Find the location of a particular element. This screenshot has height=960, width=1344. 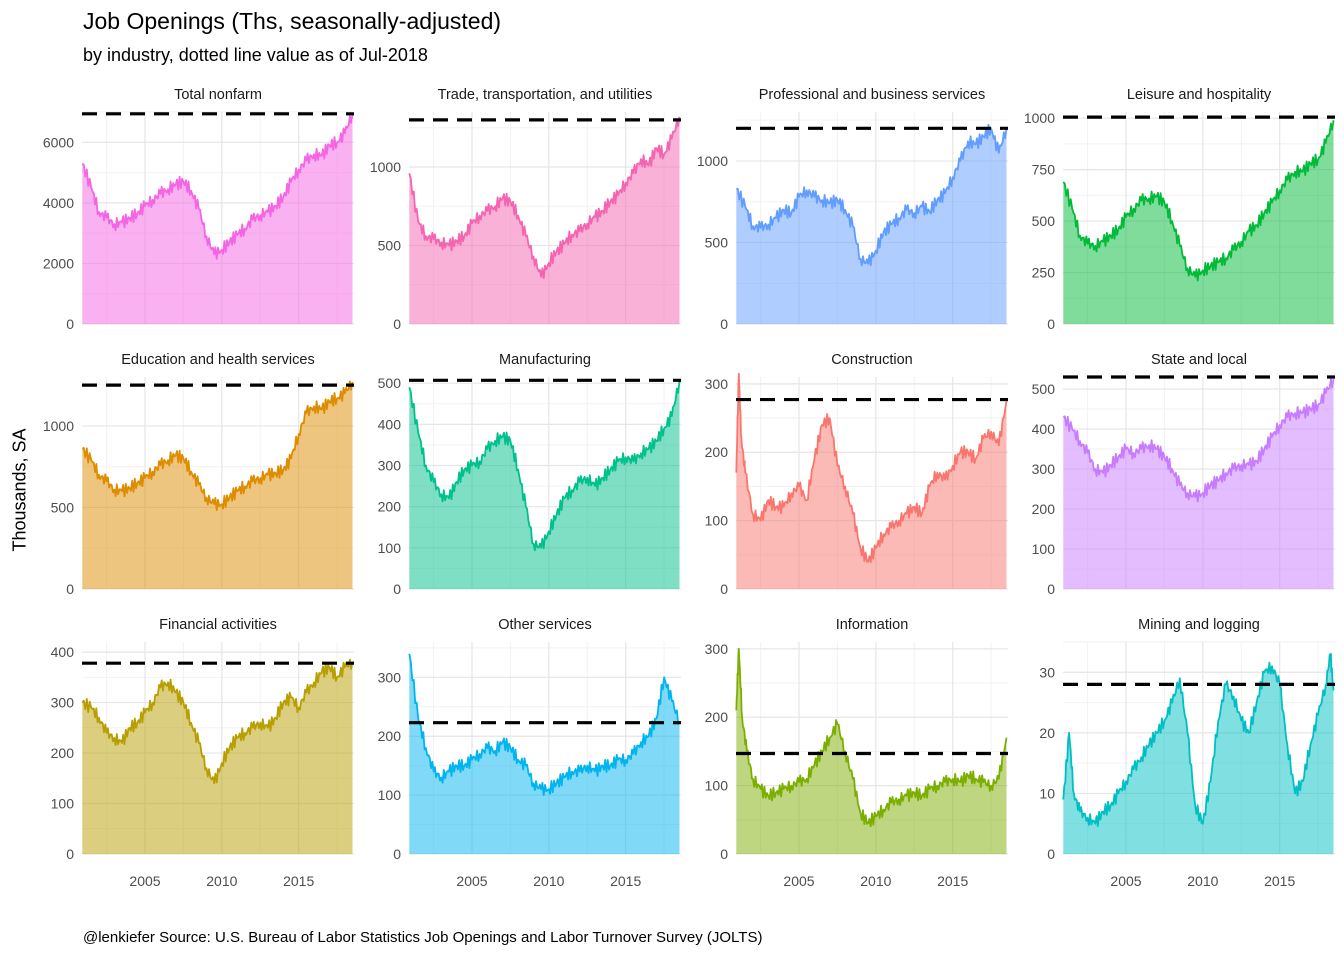

panel: Mining and logging 0 10 20 30 2005 2010 2015 is located at coordinates (1187, 753).